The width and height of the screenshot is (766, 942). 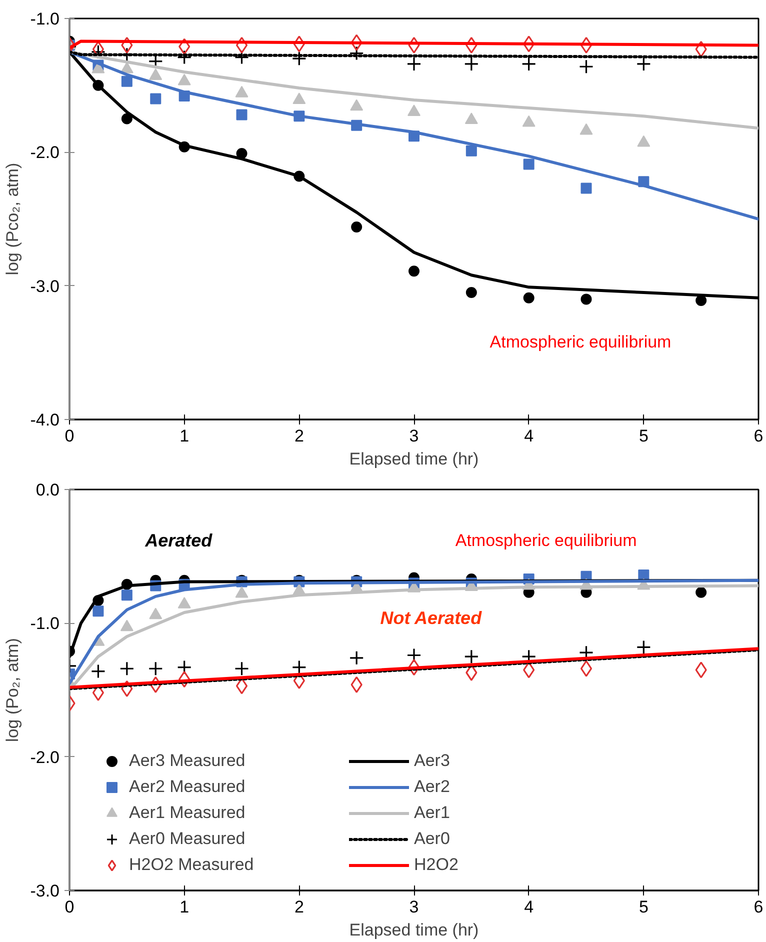 What do you see at coordinates (432, 813) in the screenshot?
I see `legend-label: Aer1` at bounding box center [432, 813].